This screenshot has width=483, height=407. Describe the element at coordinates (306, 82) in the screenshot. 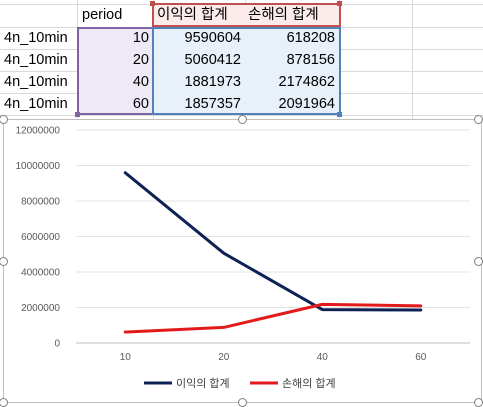

I see `loss-cell: 2174862` at that location.